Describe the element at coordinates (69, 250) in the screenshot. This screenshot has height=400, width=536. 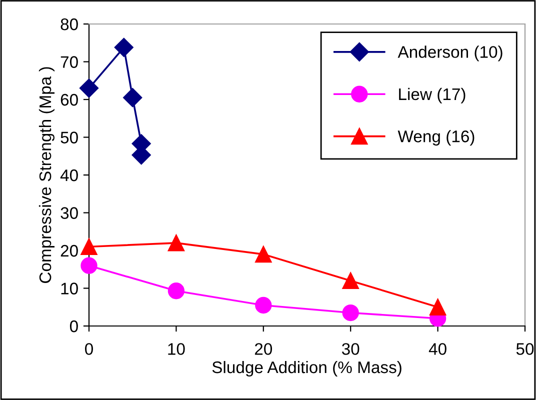
I see `y-tick-label: 20` at that location.